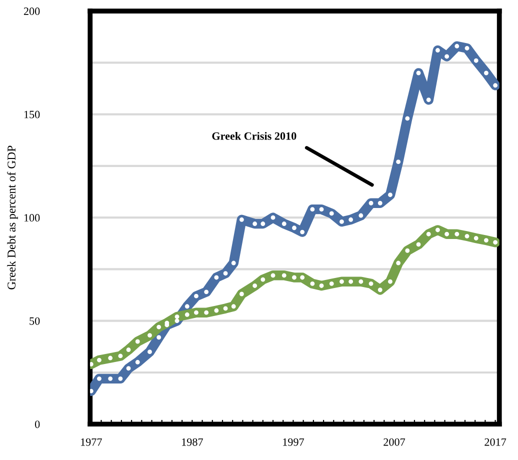 This screenshot has height=460, width=518. I want to click on x-tick-label: 1977, so click(91, 442).